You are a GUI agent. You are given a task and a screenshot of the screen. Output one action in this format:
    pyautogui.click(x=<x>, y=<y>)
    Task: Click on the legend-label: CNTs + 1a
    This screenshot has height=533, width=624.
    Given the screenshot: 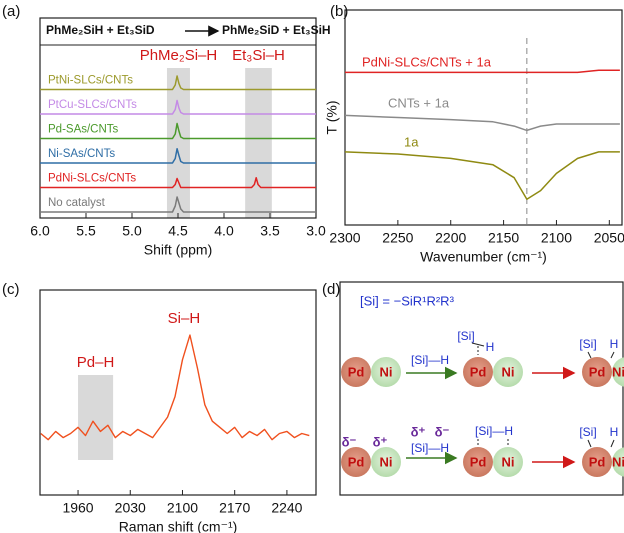 What is the action you would take?
    pyautogui.click(x=419, y=102)
    